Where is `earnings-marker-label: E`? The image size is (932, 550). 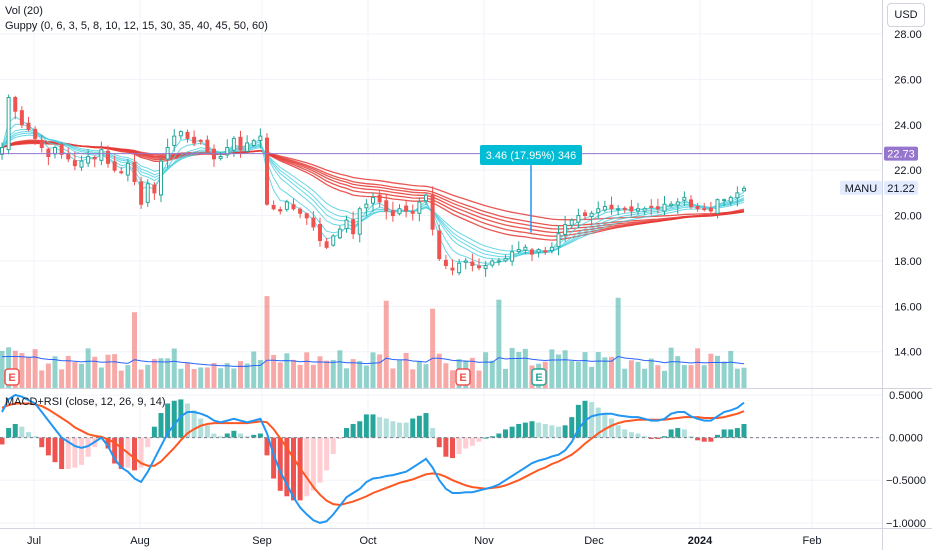
earnings-marker-label: E is located at coordinates (538, 378).